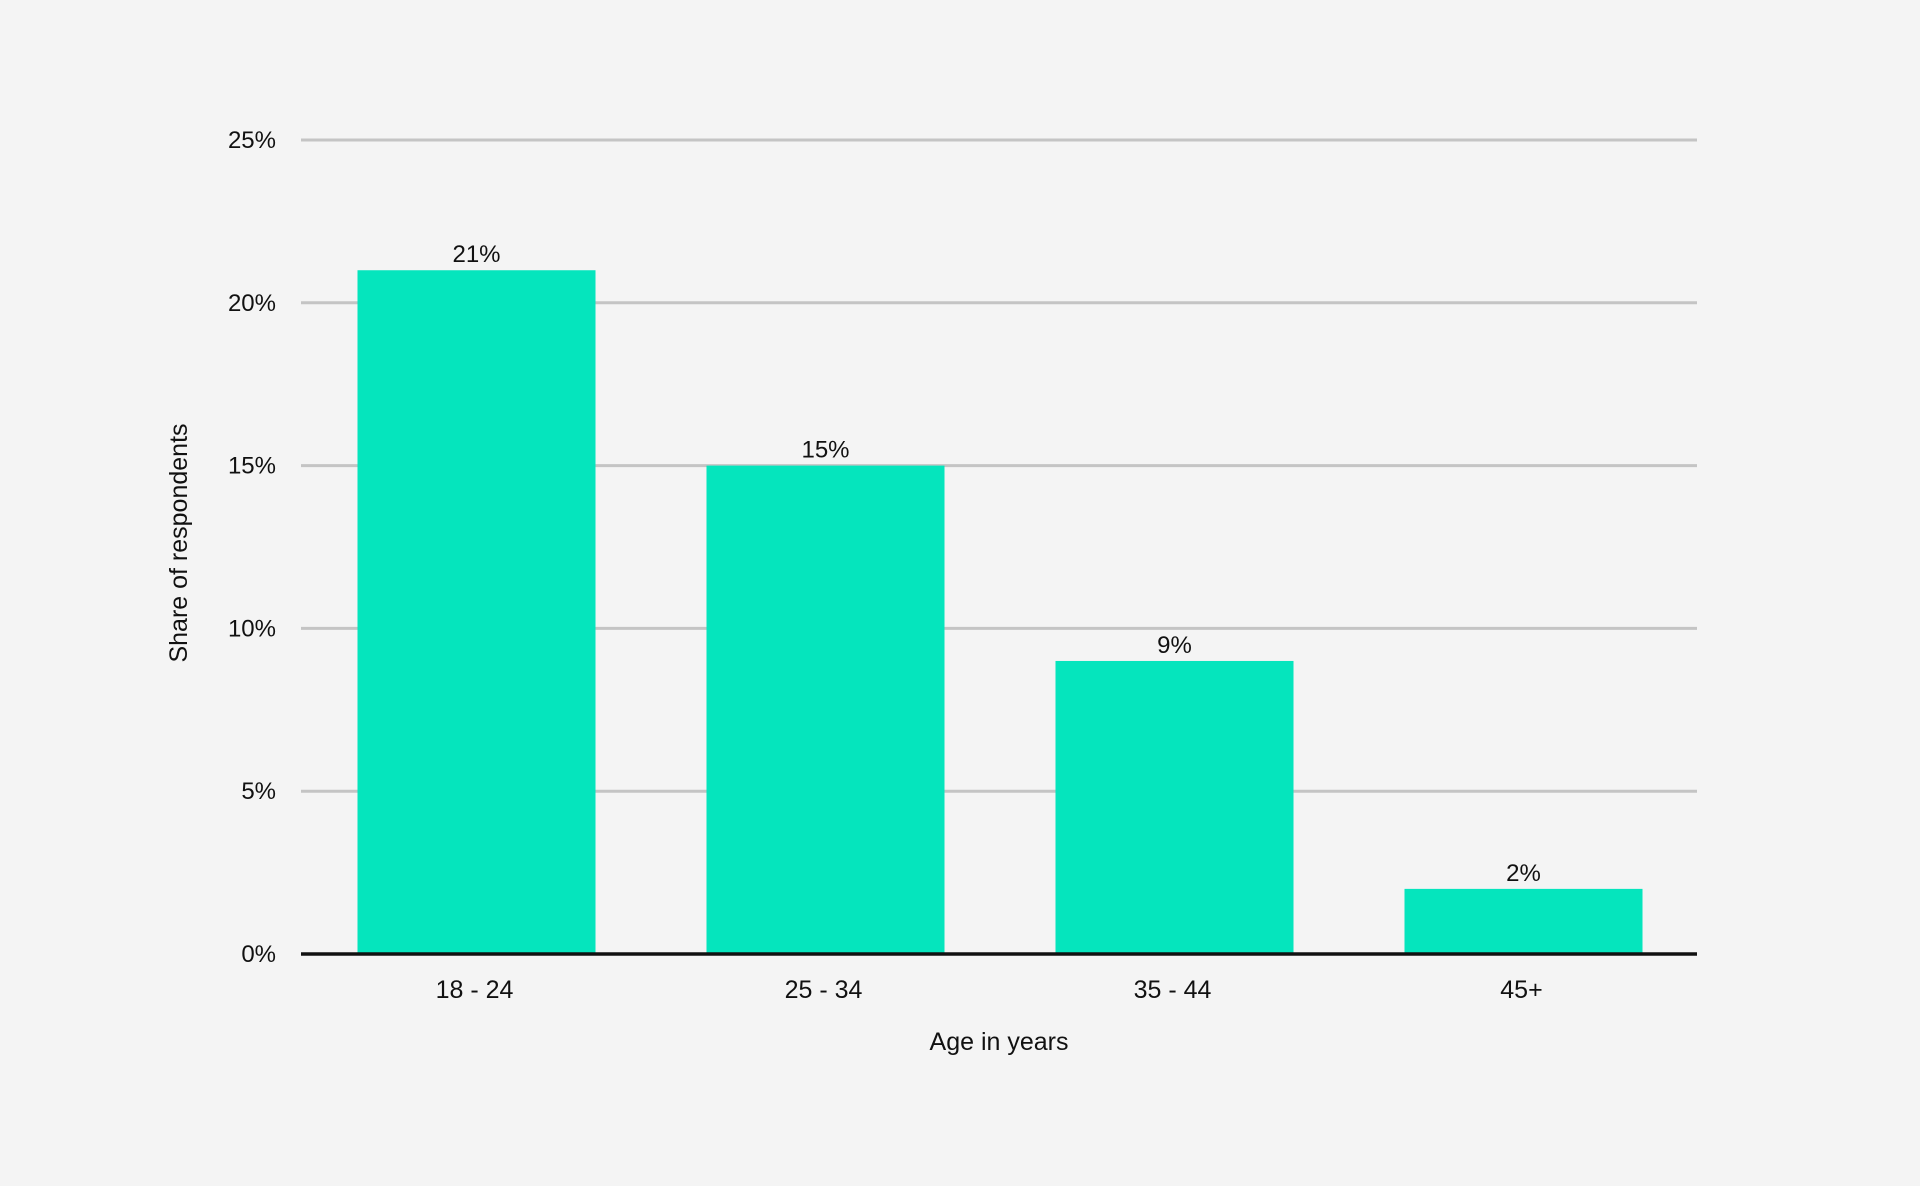  Describe the element at coordinates (252, 140) in the screenshot. I see `y-tick-label: 25%` at that location.